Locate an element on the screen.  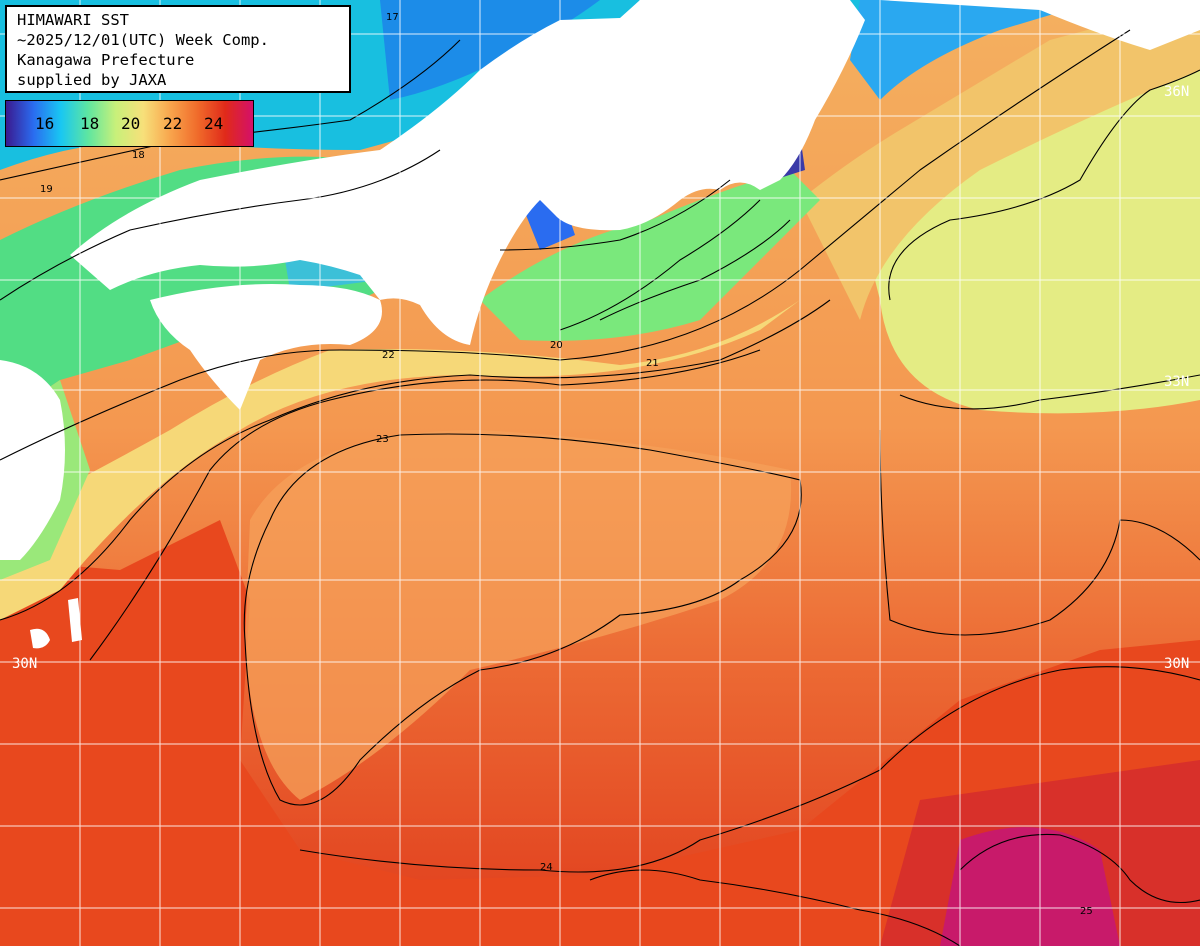
sea-cool-kii is located at coordinates (650, 255).